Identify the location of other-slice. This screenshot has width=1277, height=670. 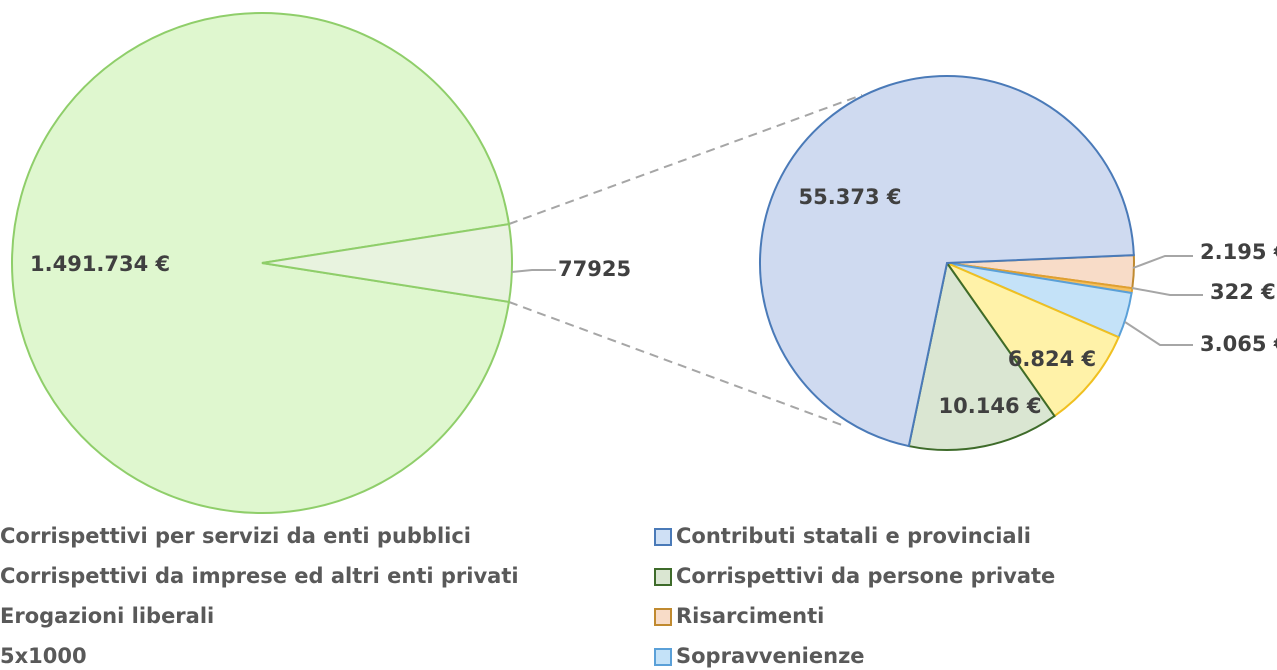
(387, 263).